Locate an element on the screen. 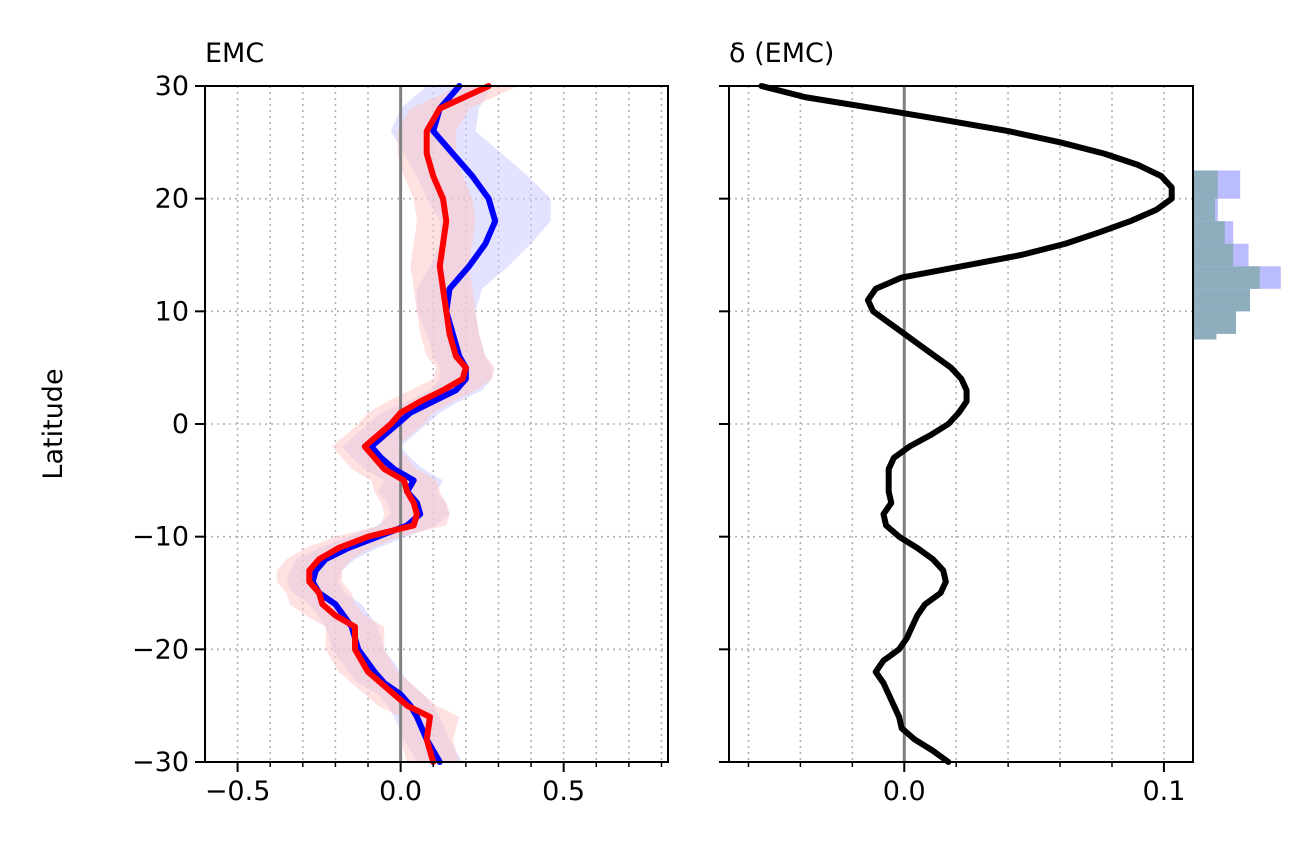 This screenshot has height=861, width=1315. right-panel-title: δ (EMC) is located at coordinates (781, 53).